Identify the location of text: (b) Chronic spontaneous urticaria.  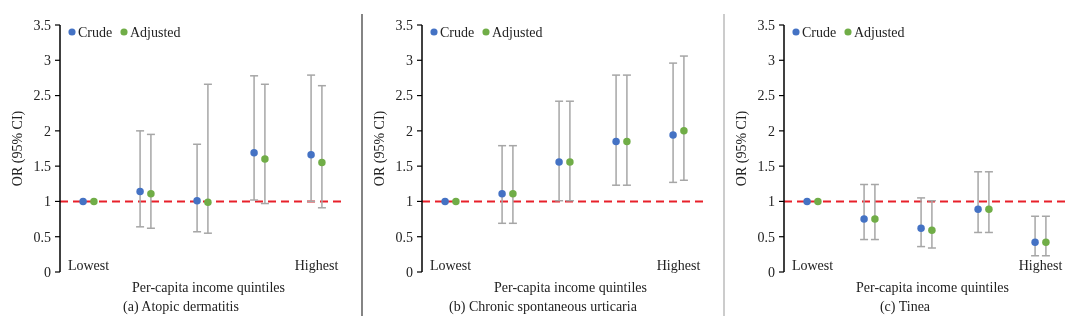
(543, 307).